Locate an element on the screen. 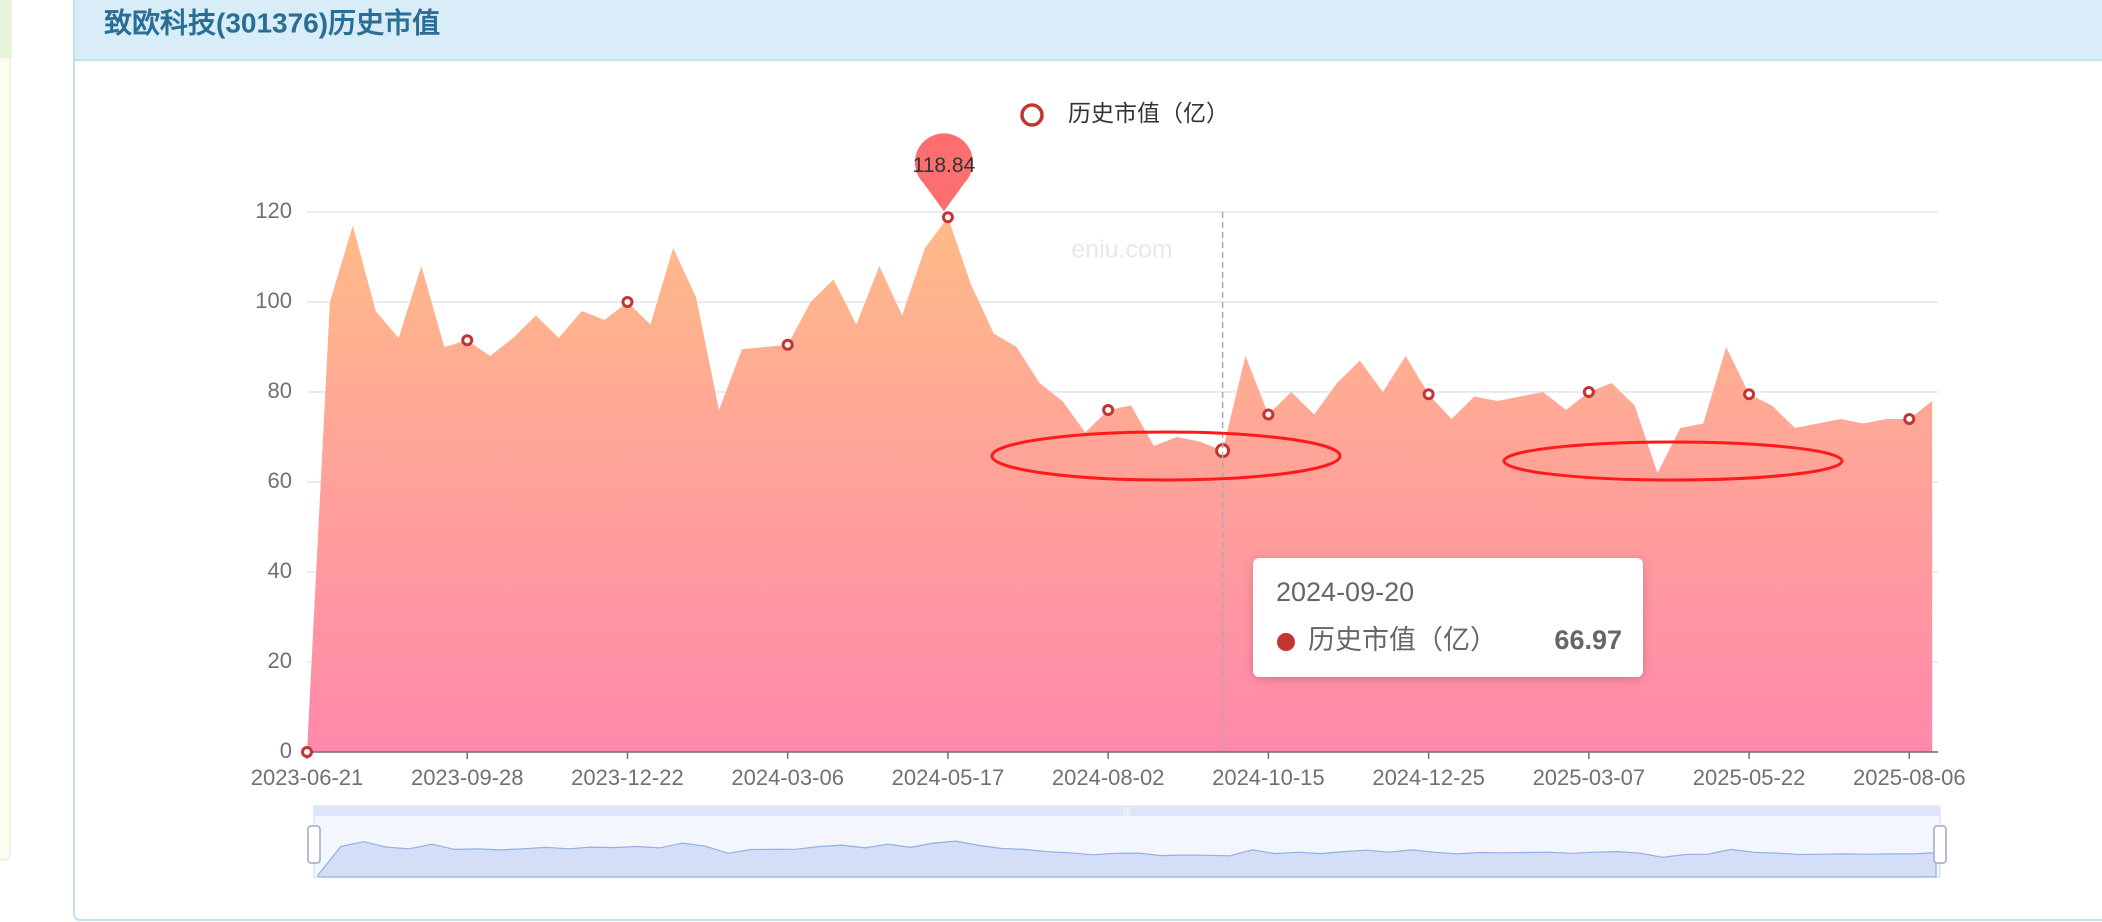  panel-title: 致欧科技(301376)历史市值 is located at coordinates (272, 22).